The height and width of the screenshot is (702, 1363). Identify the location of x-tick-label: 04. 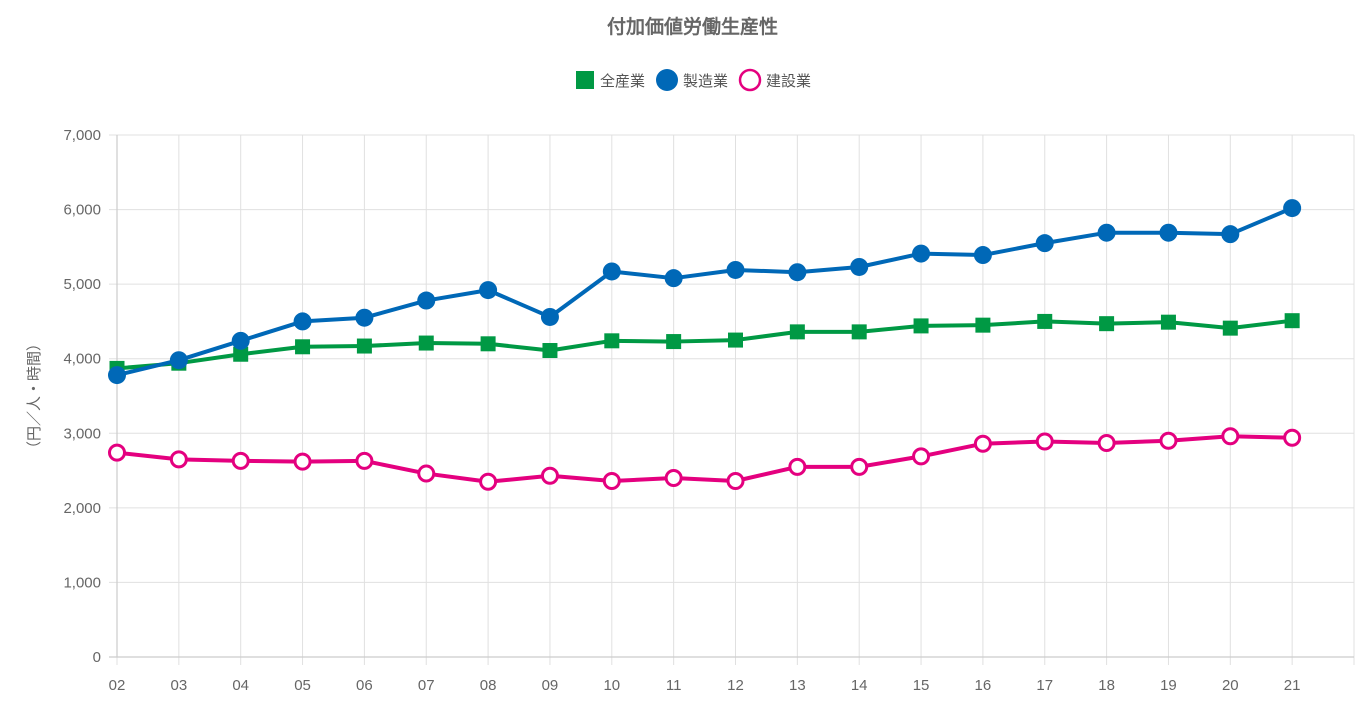
(240, 685).